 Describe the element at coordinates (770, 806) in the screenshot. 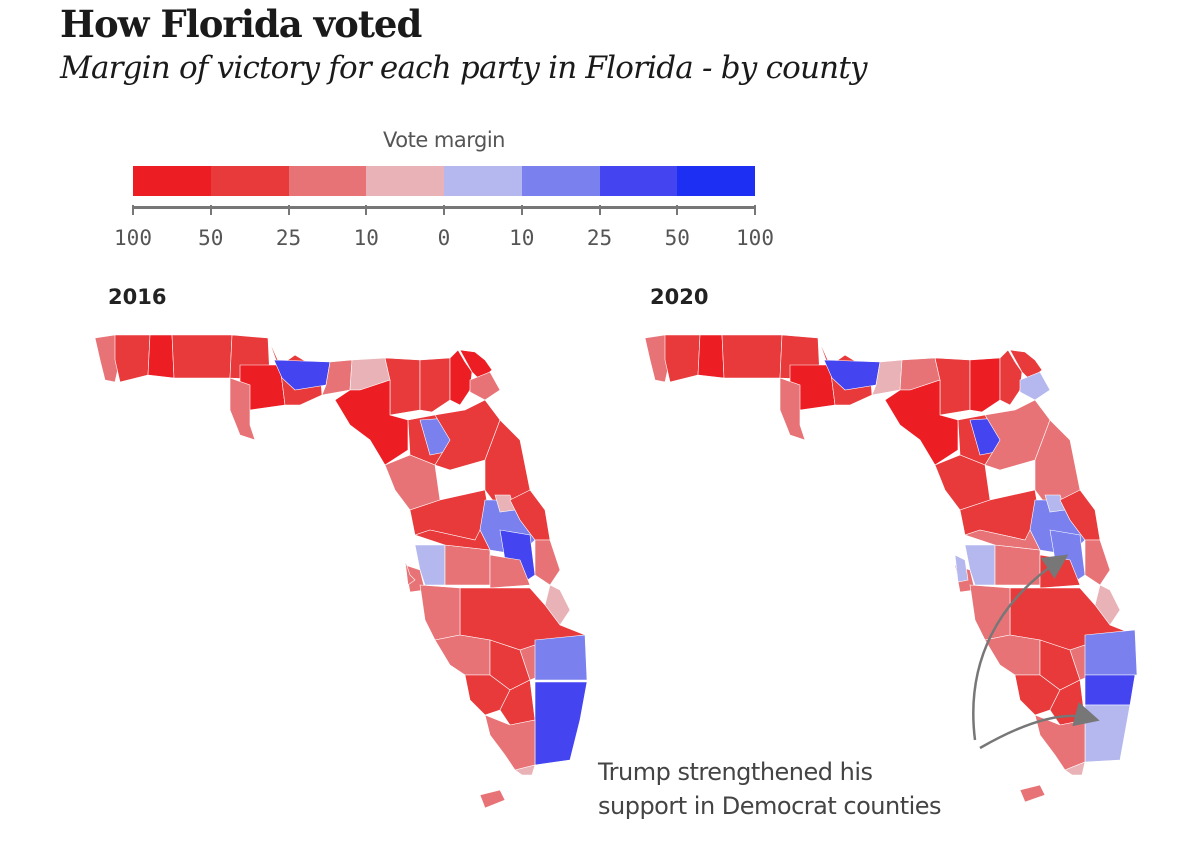

I see `annotation-line-2: support in Democrat counties` at that location.